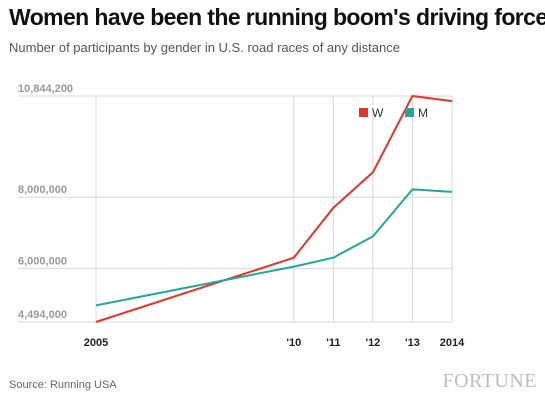  Describe the element at coordinates (42, 315) in the screenshot. I see `y-tick-label: 4,494,000` at that location.